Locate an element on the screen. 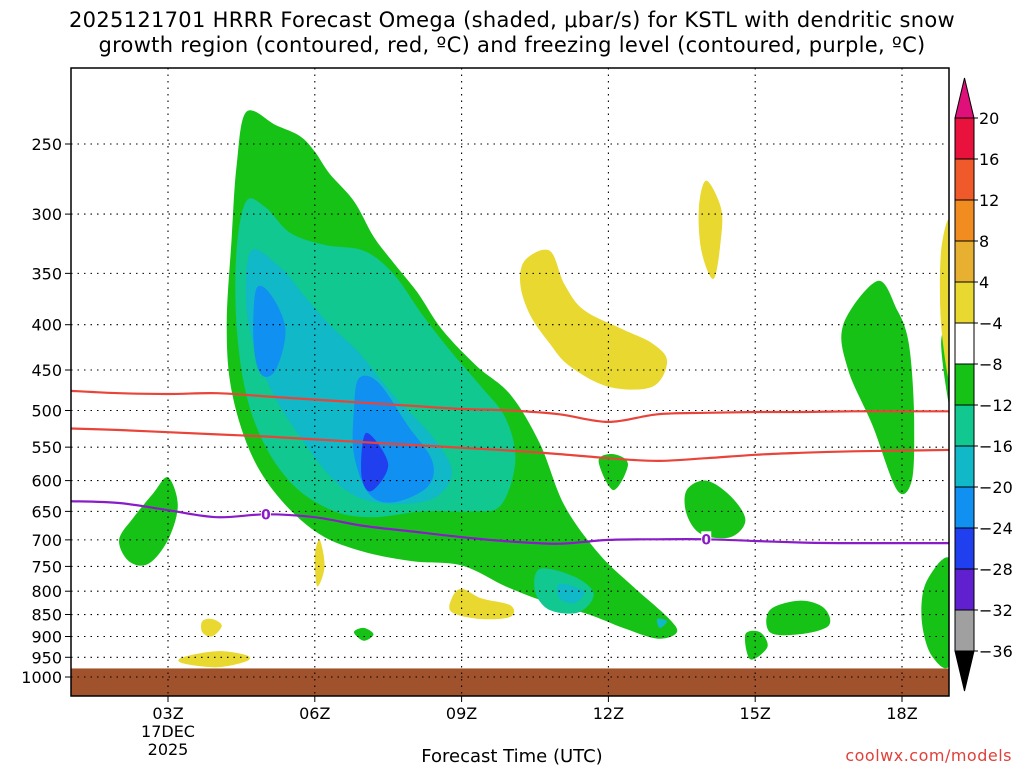  colorbar-bottom-arrow is located at coordinates (964, 671).